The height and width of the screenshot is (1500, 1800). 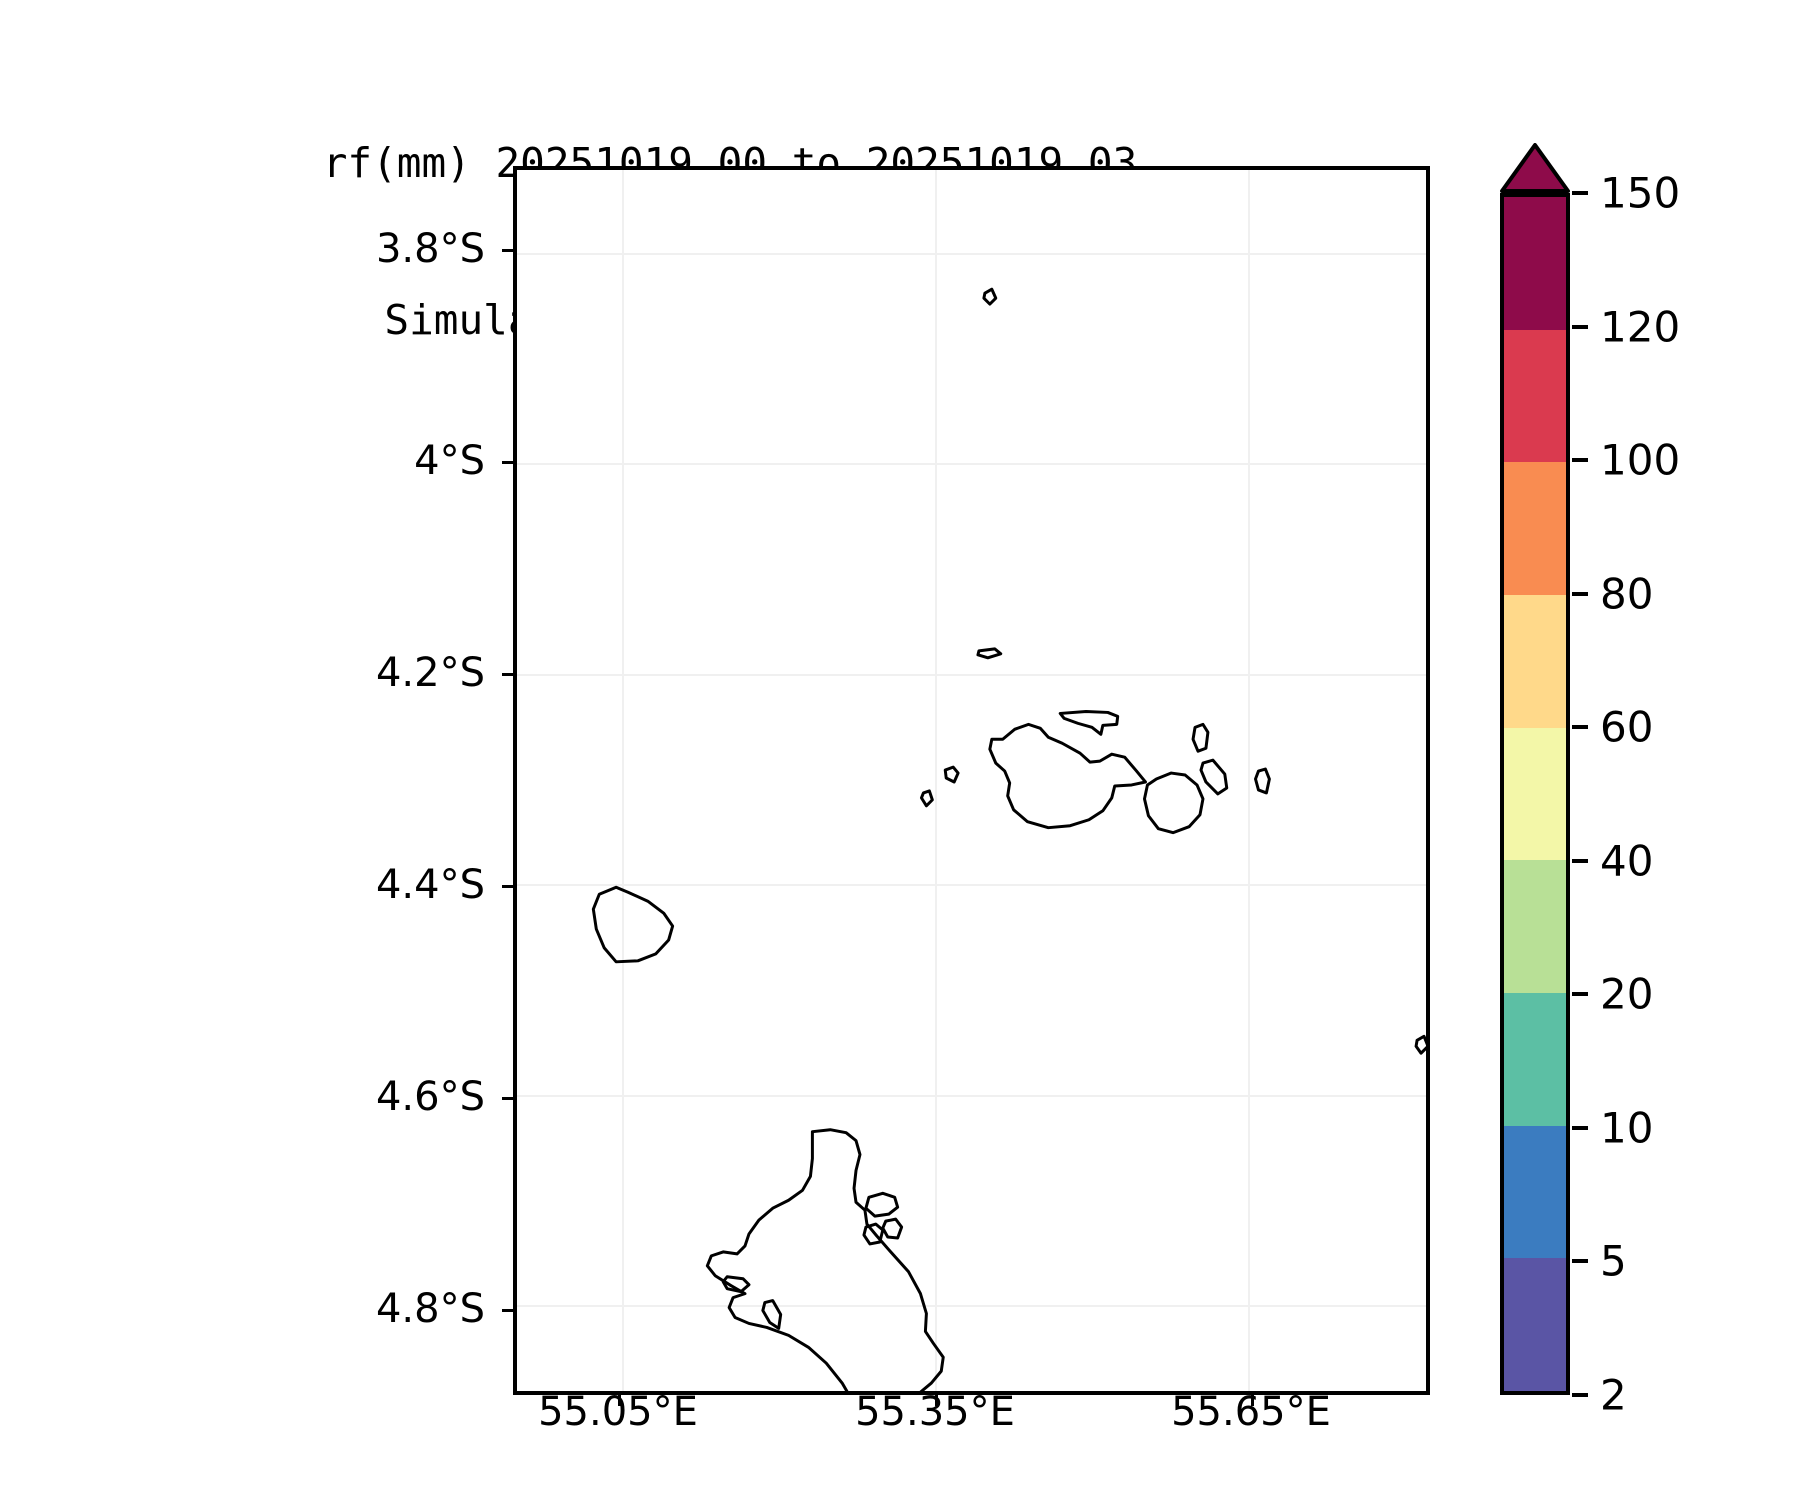 I want to click on coastline-islet-felicite, so click(x=1200, y=737).